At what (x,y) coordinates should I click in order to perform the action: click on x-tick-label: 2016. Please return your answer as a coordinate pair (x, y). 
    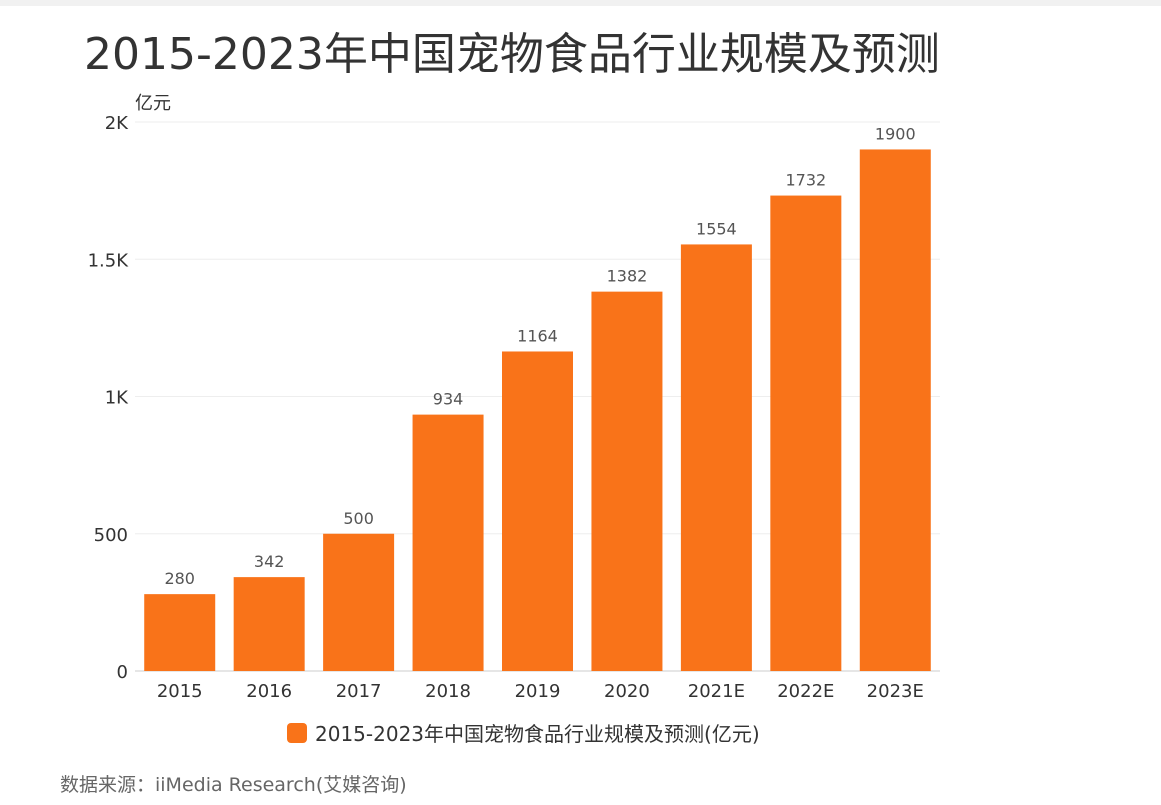
    Looking at the image, I should click on (269, 691).